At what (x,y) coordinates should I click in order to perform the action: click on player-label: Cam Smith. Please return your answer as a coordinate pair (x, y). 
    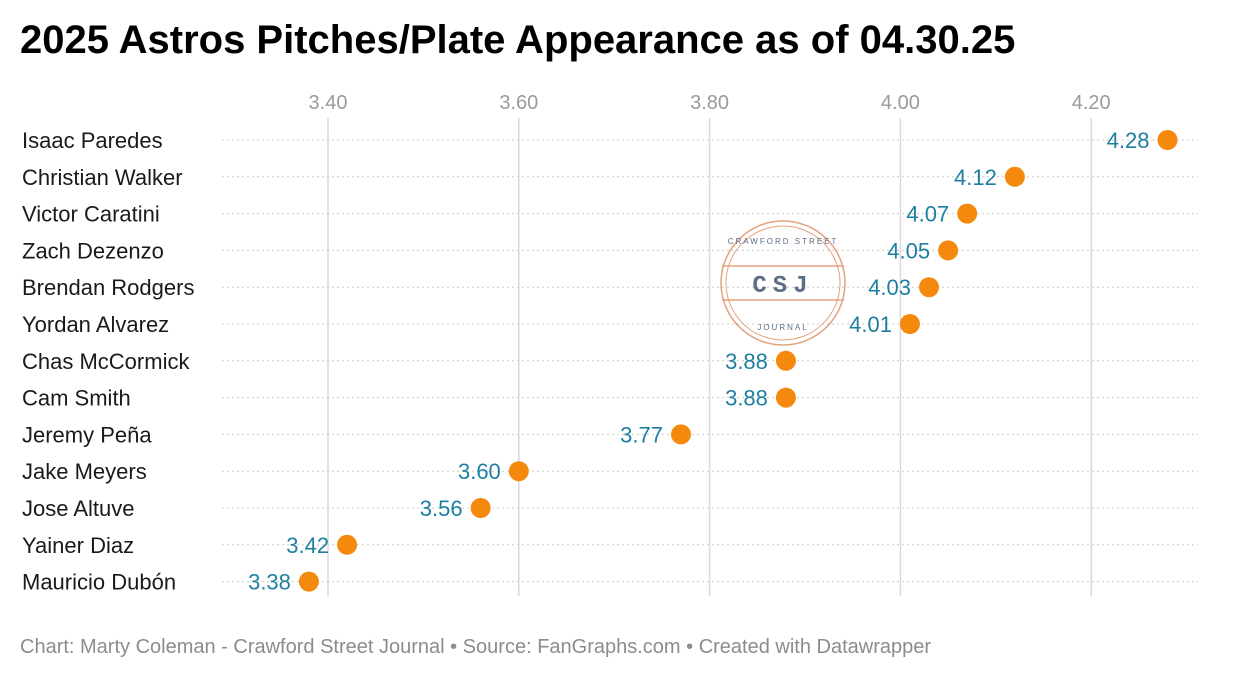
    Looking at the image, I should click on (76, 398).